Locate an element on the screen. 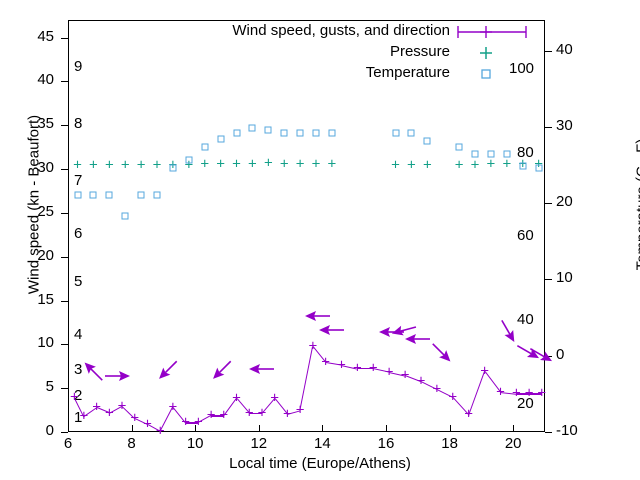 The height and width of the screenshot is (480, 640). legend-item: Temperature is located at coordinates (381, 74).